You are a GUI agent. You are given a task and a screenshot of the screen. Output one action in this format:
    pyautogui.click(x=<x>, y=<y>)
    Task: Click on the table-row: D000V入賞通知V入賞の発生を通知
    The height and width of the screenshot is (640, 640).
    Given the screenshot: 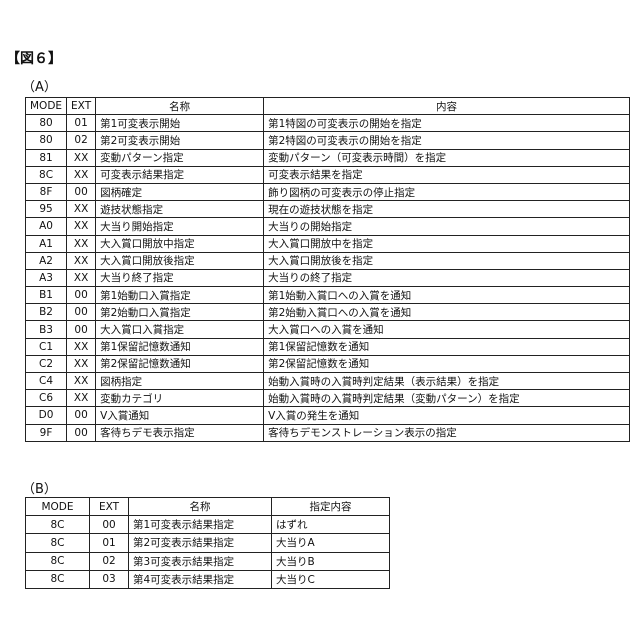 What is the action you would take?
    pyautogui.click(x=328, y=415)
    